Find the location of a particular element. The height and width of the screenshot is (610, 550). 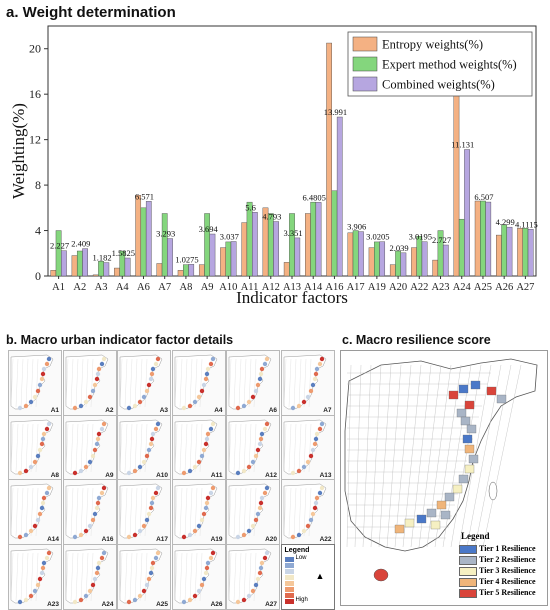

x-tick-label-A23: A23 is located at coordinates (440, 287).